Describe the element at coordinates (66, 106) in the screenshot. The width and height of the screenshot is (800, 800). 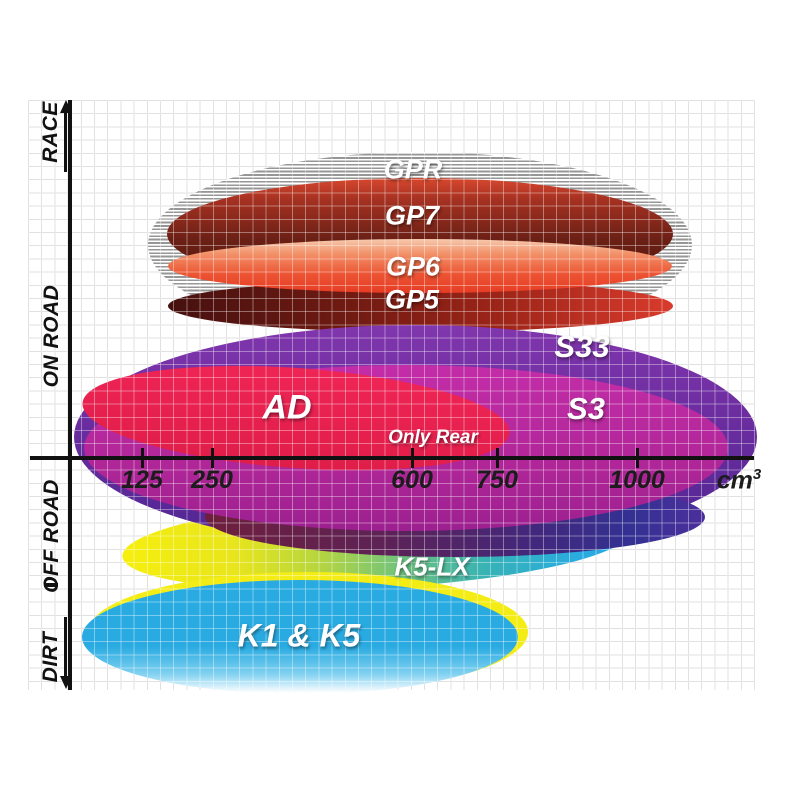
I see `zone-arrow-head-up` at that location.